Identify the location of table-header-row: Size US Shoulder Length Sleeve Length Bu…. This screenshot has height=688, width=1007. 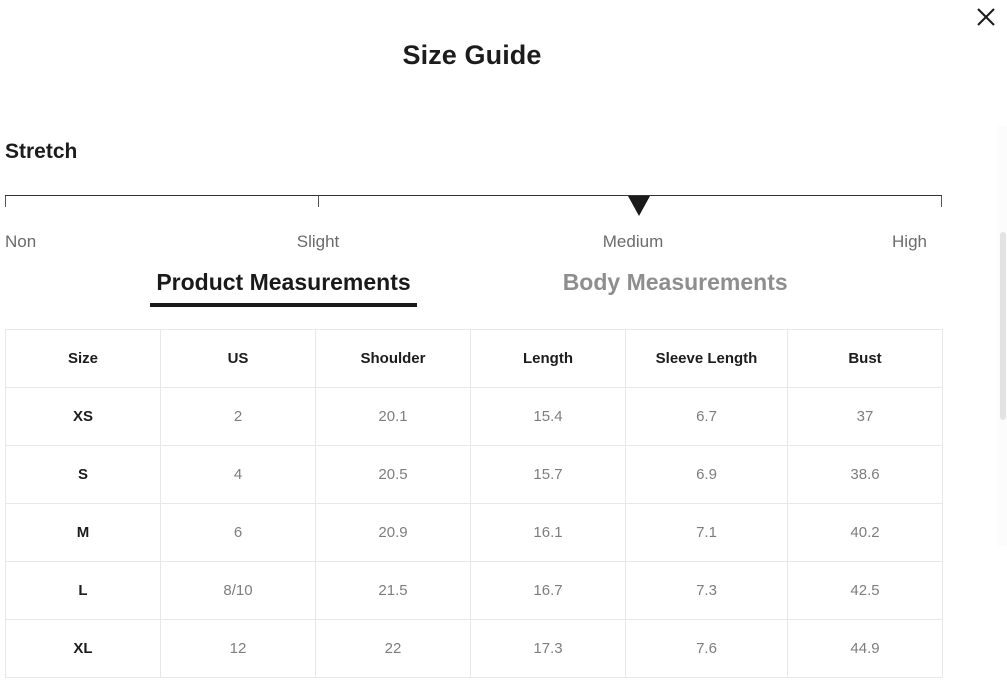
(474, 358).